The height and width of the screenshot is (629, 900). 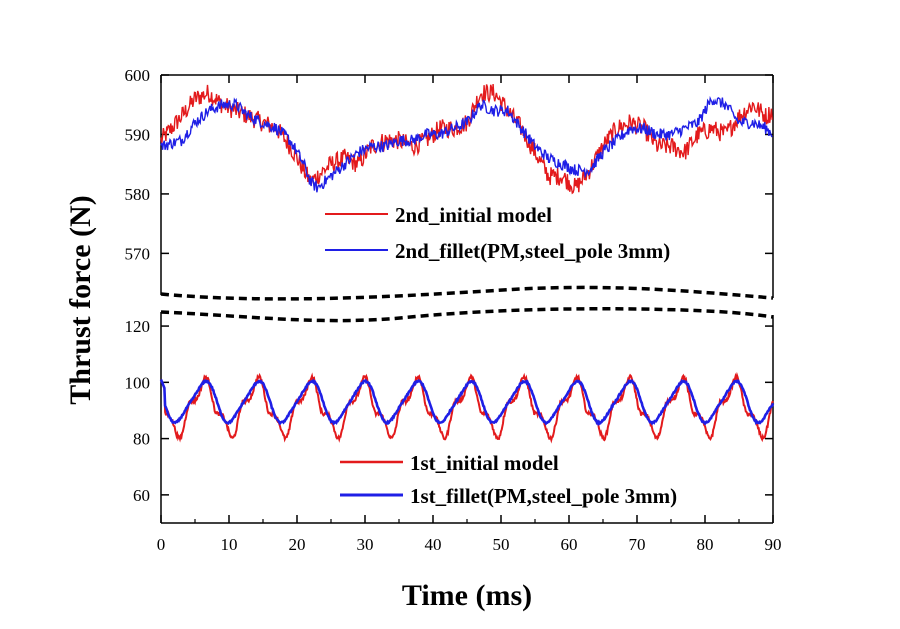 I want to click on x-tick-label: 70, so click(x=637, y=544).